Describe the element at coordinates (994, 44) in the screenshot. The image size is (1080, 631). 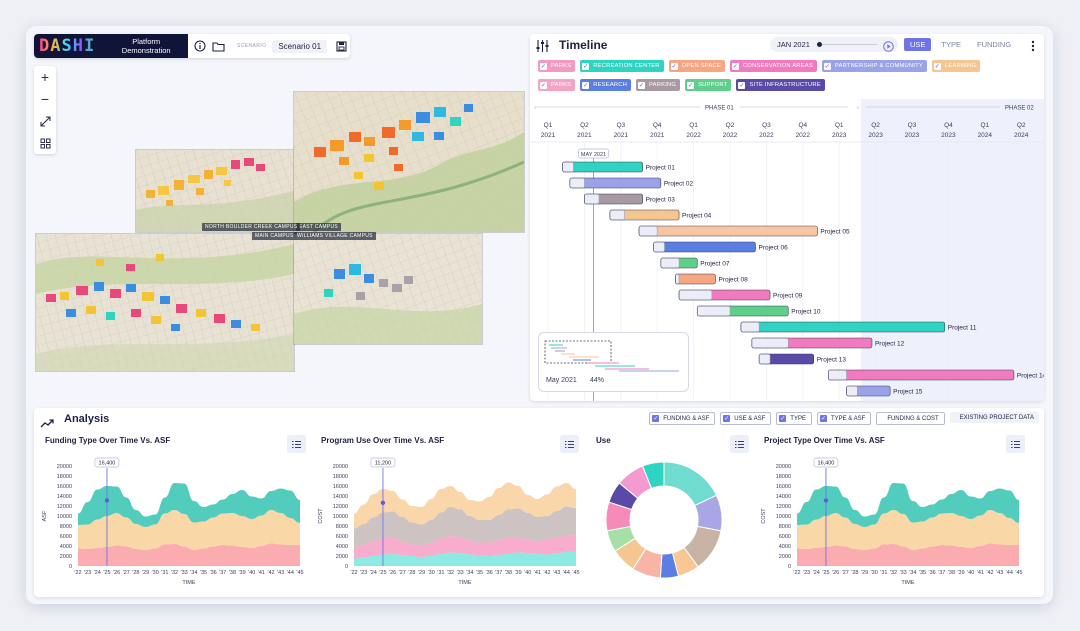
I see `mode-funding-button: FUNDING` at that location.